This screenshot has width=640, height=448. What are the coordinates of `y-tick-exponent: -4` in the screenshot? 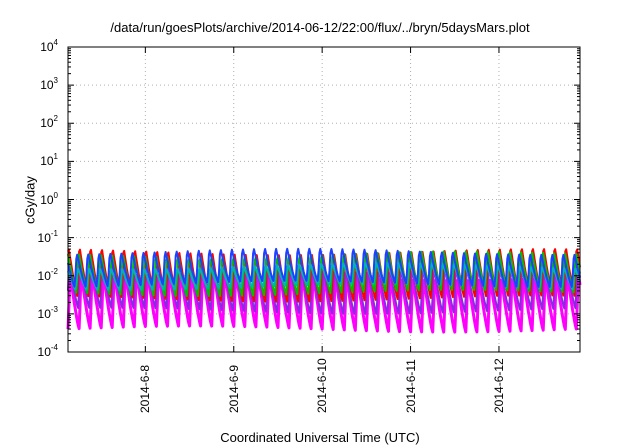 It's located at (54, 347).